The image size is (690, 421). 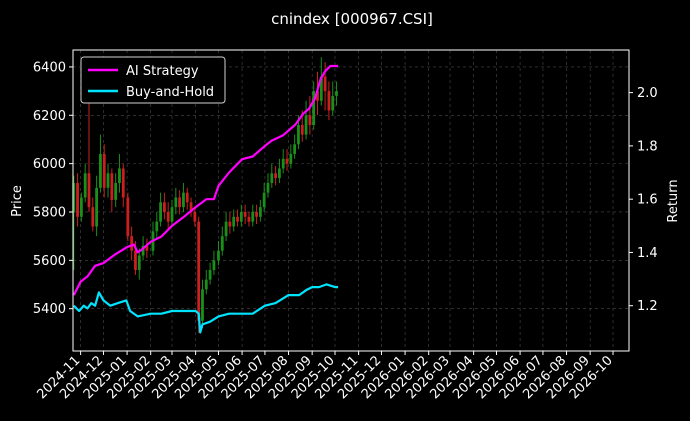 I want to click on series-line-buy-and-hold, so click(x=206, y=308).